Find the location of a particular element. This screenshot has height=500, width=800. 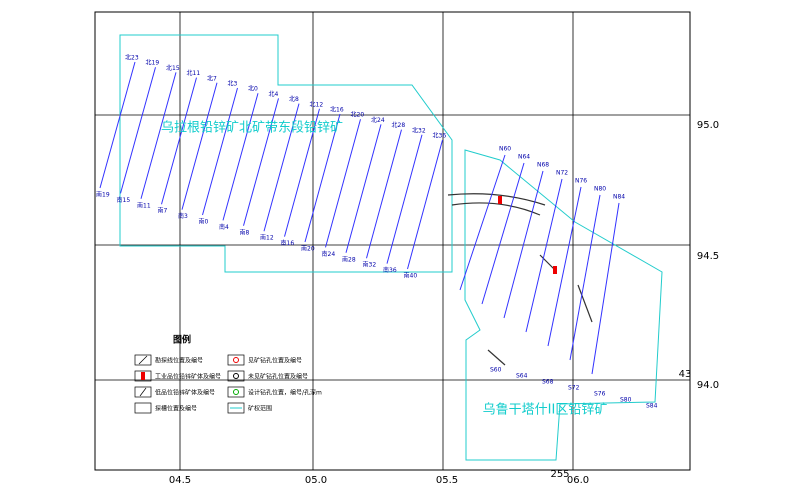

line-label: S60 is located at coordinates (496, 370).